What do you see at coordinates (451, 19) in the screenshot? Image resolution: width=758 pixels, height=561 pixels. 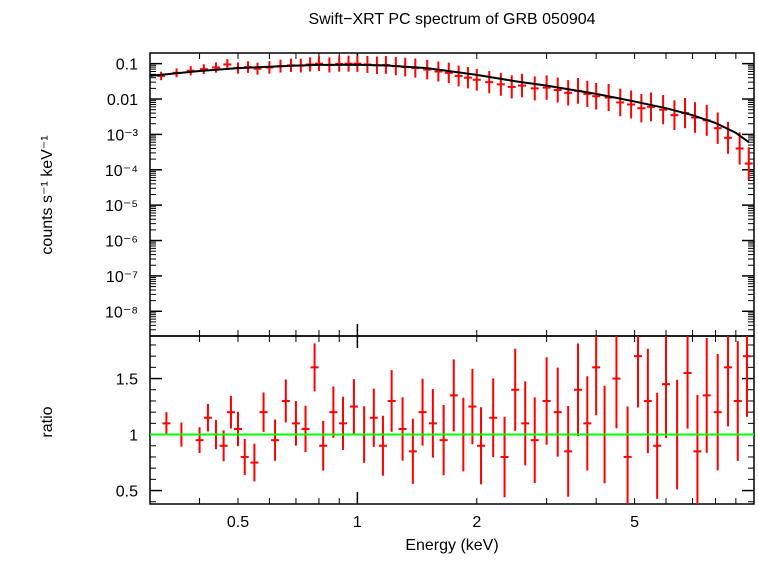 I see `chart-title: Swift−XRT PC spectrum of GRB 050904` at bounding box center [451, 19].